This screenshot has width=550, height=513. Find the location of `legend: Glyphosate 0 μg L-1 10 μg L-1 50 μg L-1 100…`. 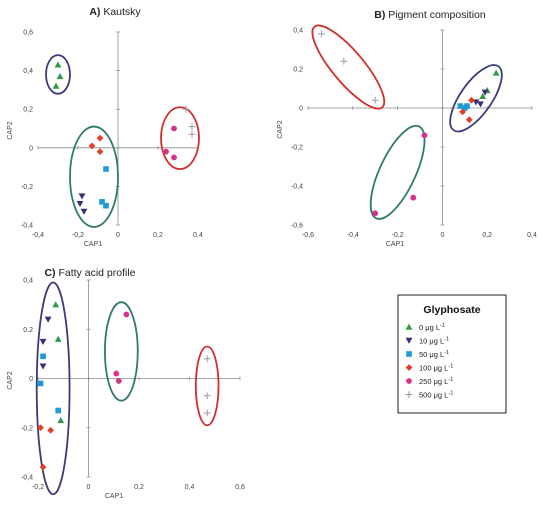

legend: Glyphosate 0 μg L-1 10 μg L-1 50 μg L-1 100… is located at coordinates (452, 354).